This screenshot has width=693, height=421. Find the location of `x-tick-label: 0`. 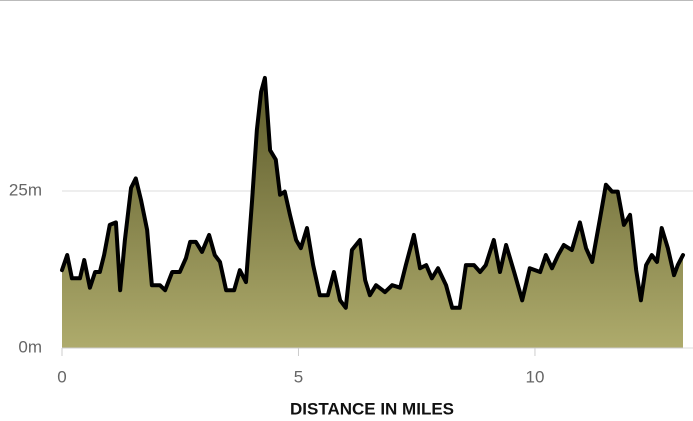

x-tick-label: 0 is located at coordinates (61, 376).